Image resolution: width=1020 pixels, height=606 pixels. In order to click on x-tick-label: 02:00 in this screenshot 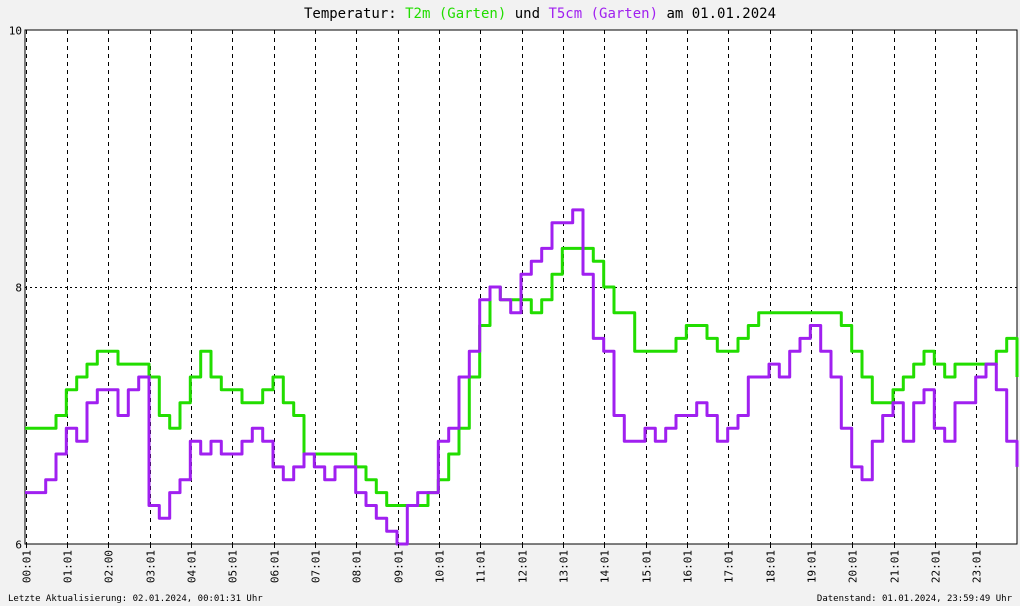, I will do `click(109, 566)`.